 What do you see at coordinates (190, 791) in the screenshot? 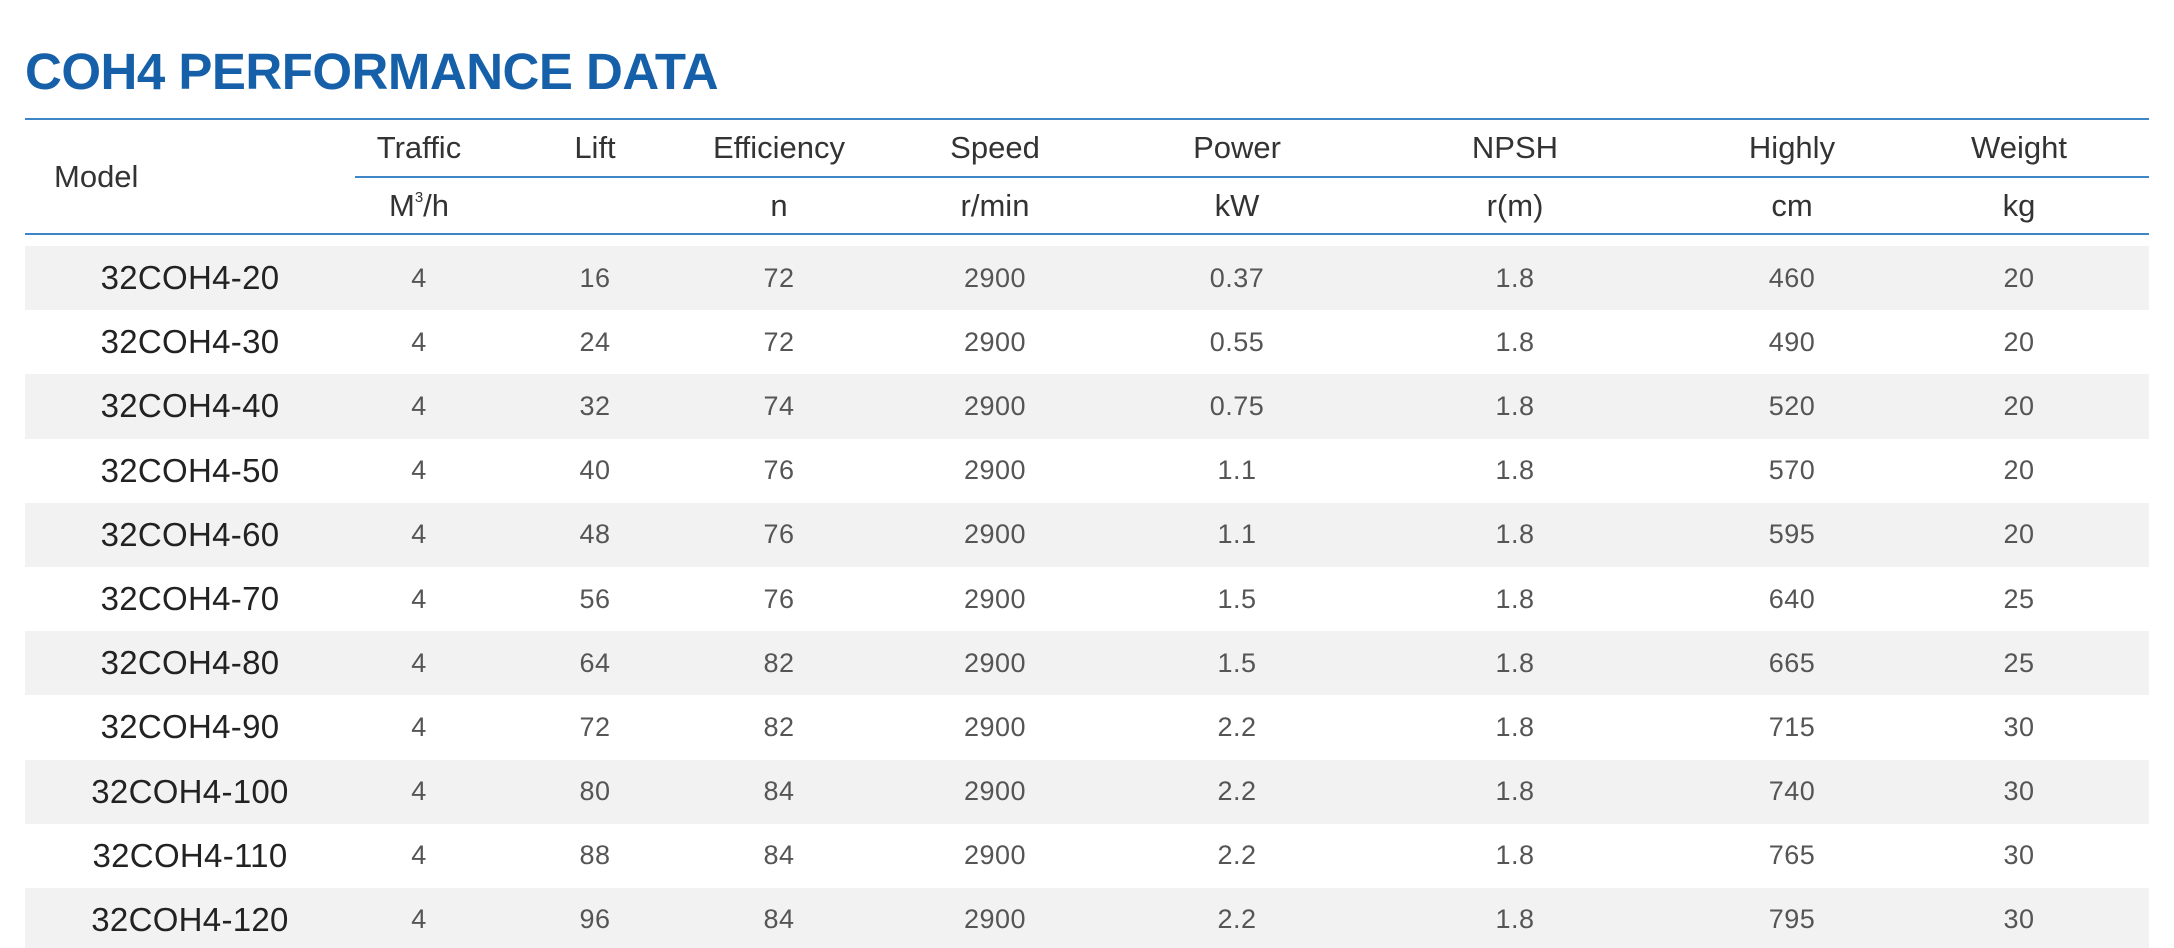
I see `model-cell: 32COH4-100` at bounding box center [190, 791].